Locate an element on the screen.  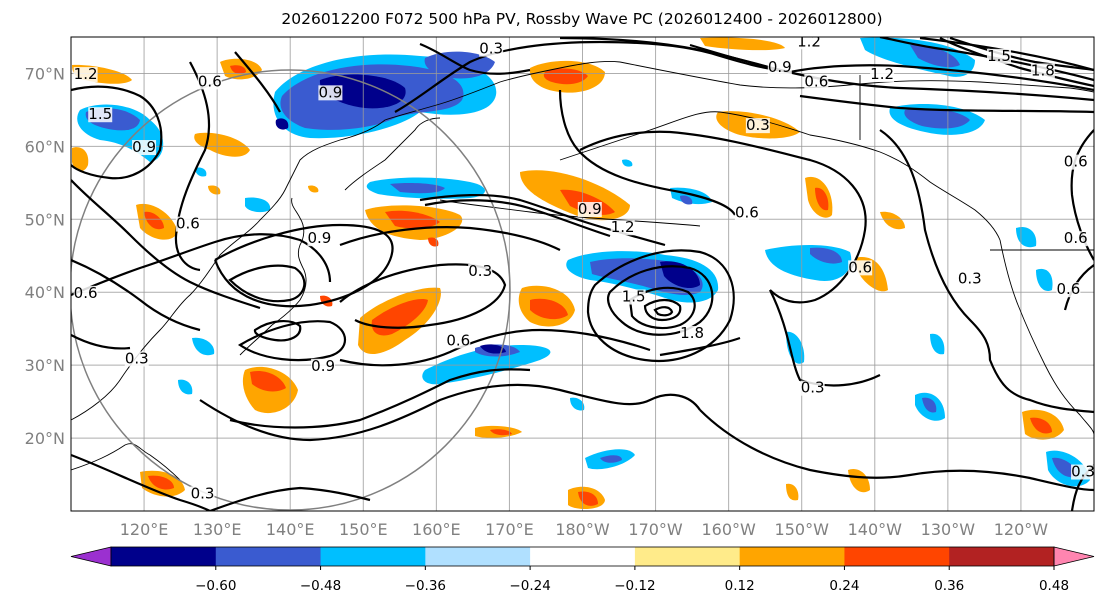
asia-south-coastline is located at coordinates (126, 462).